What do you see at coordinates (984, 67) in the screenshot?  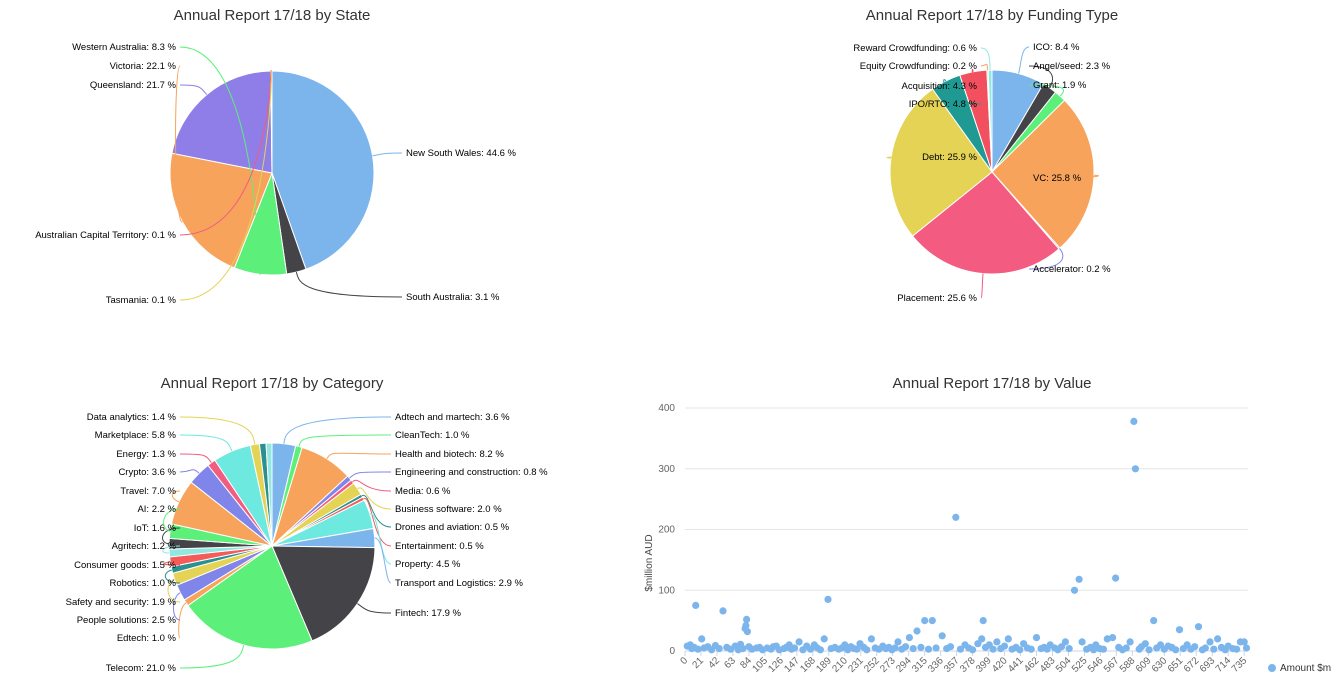 I see `connector-equity-crowdfunding` at bounding box center [984, 67].